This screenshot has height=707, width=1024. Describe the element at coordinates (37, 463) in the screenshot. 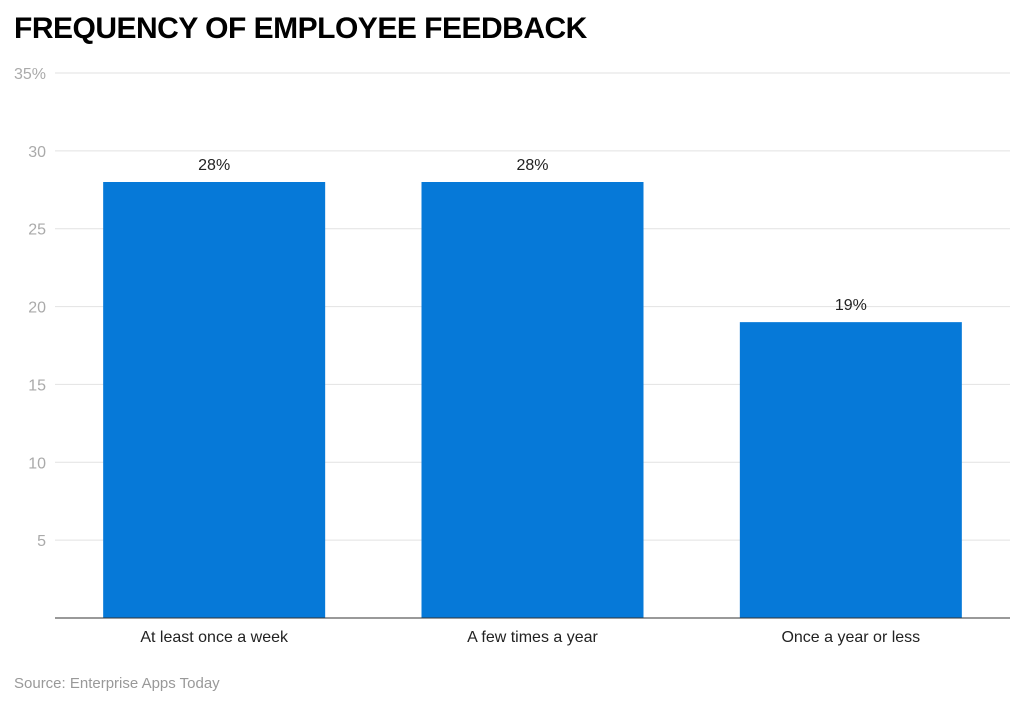

I see `y-tick-label: 10` at that location.